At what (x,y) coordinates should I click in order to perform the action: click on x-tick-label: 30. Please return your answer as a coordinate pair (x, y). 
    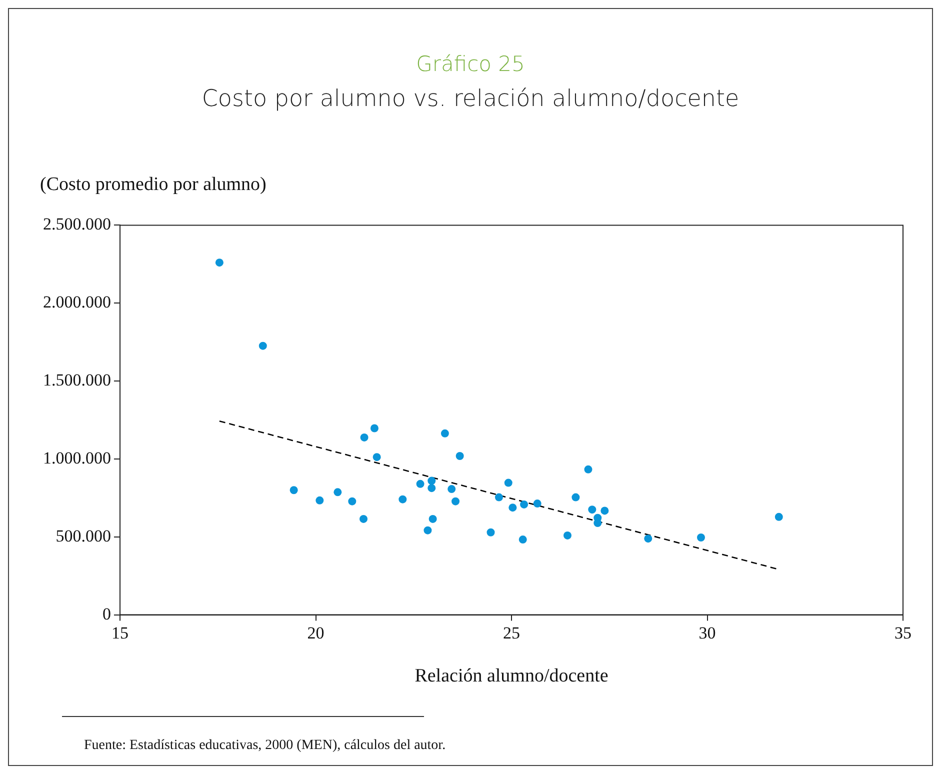
    Looking at the image, I should click on (707, 632).